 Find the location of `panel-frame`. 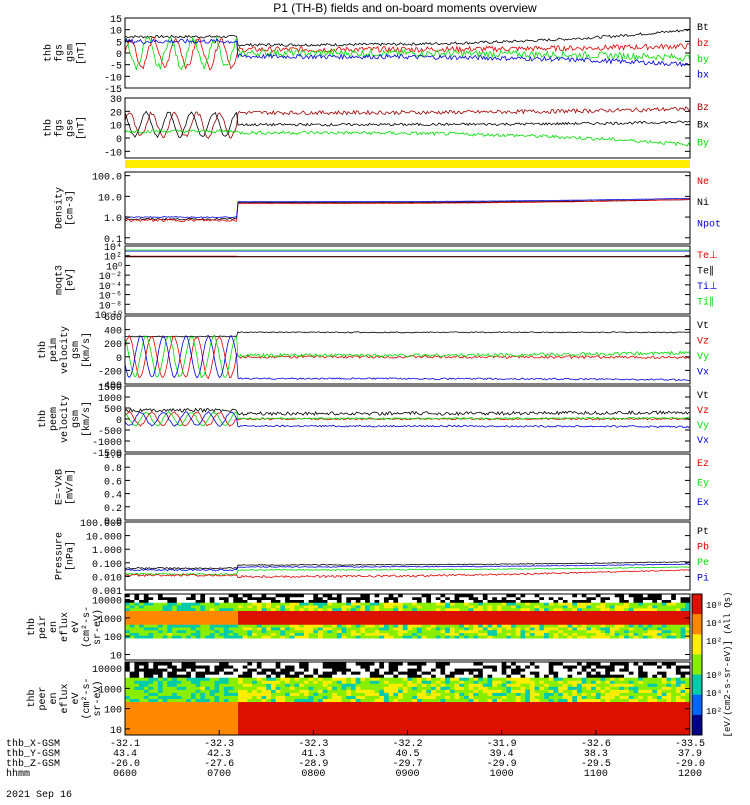

panel-frame is located at coordinates (407, 556).